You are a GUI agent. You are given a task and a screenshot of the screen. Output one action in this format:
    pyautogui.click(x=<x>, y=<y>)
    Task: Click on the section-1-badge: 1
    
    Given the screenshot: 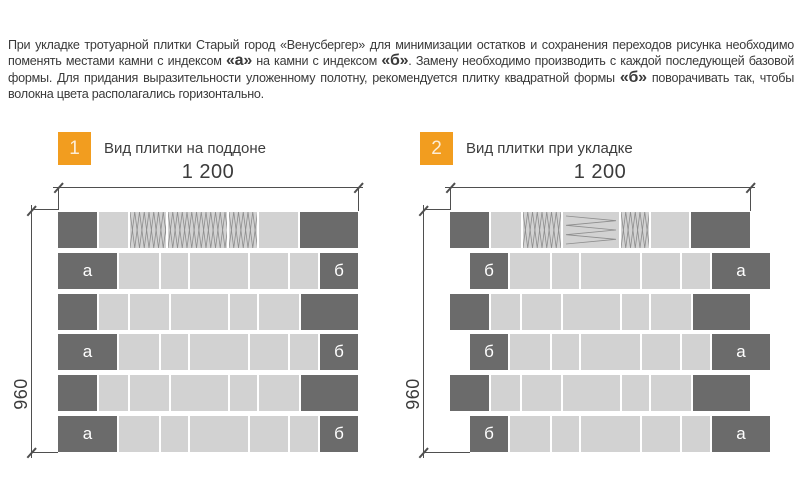 What is the action you would take?
    pyautogui.click(x=74, y=148)
    